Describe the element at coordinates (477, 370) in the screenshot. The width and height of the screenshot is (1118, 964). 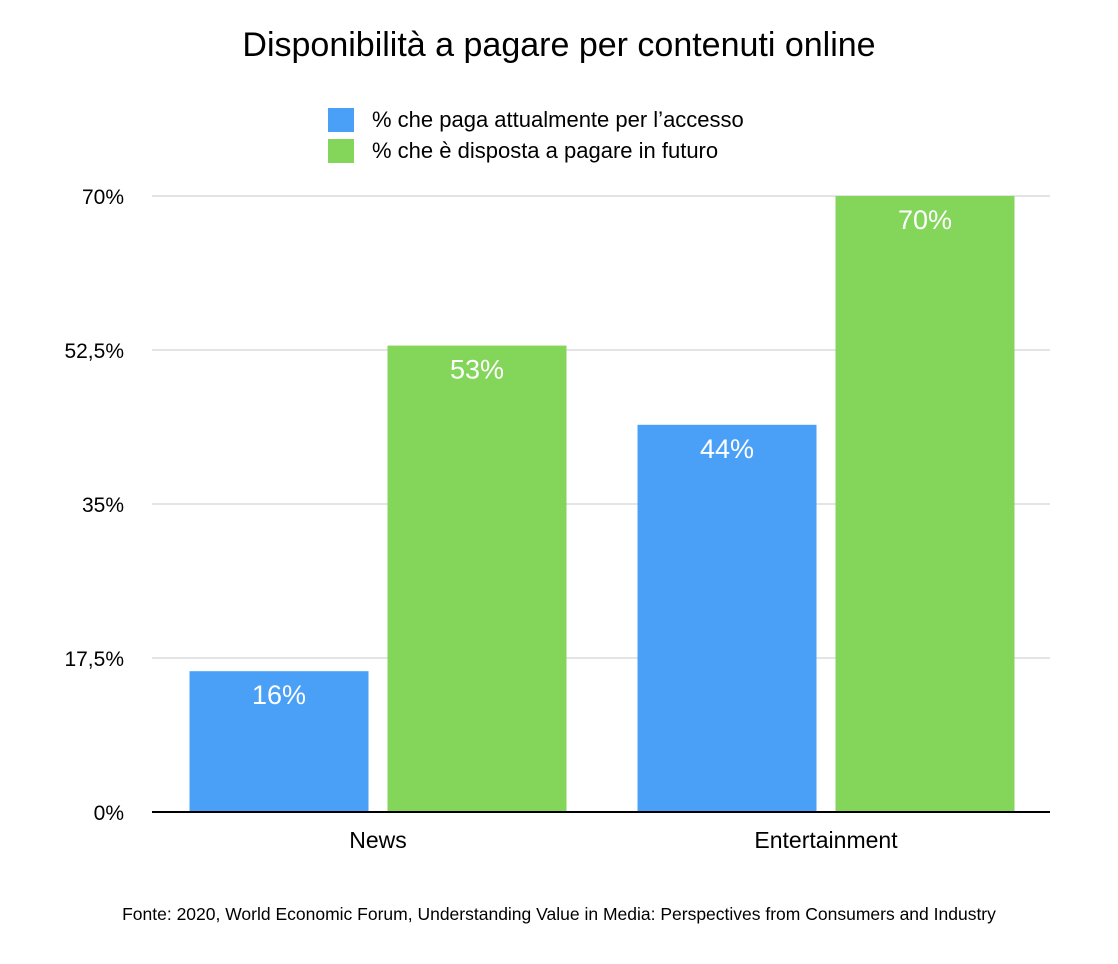
I see `data-label: 53%` at that location.